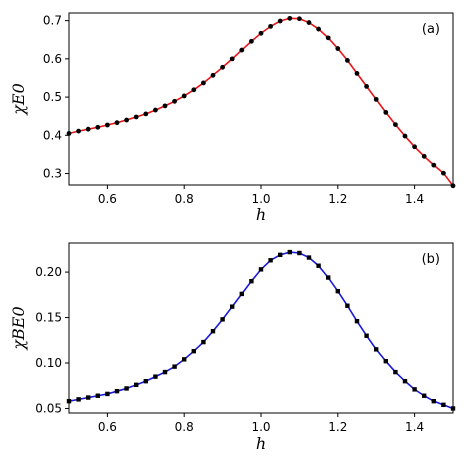  What do you see at coordinates (431, 259) in the screenshot?
I see `panel-label-b: (b)` at bounding box center [431, 259].